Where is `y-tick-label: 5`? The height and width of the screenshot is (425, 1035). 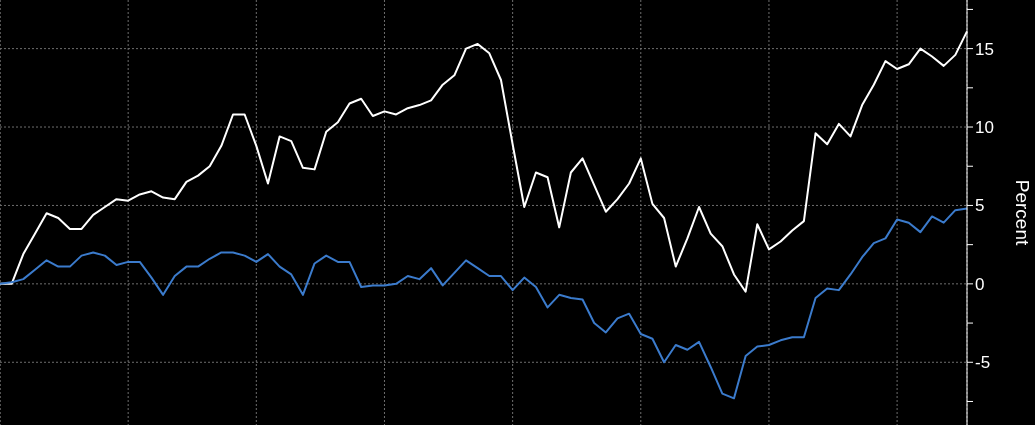 y-tick-label: 5 is located at coordinates (980, 206).